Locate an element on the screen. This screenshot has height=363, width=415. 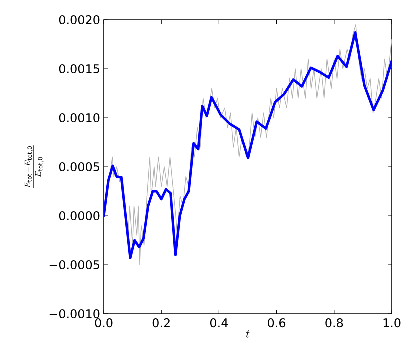
x-tick-label: 0.6 is located at coordinates (277, 323).